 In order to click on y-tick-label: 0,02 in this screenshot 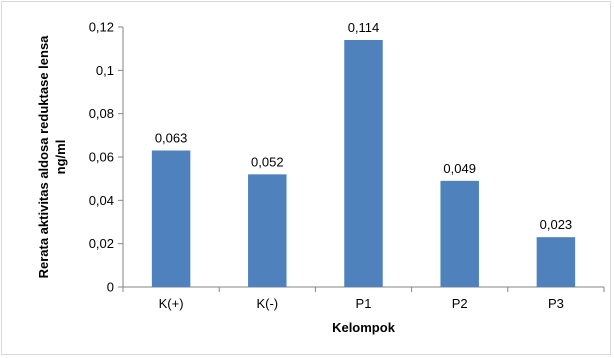, I will do `click(101, 243)`.